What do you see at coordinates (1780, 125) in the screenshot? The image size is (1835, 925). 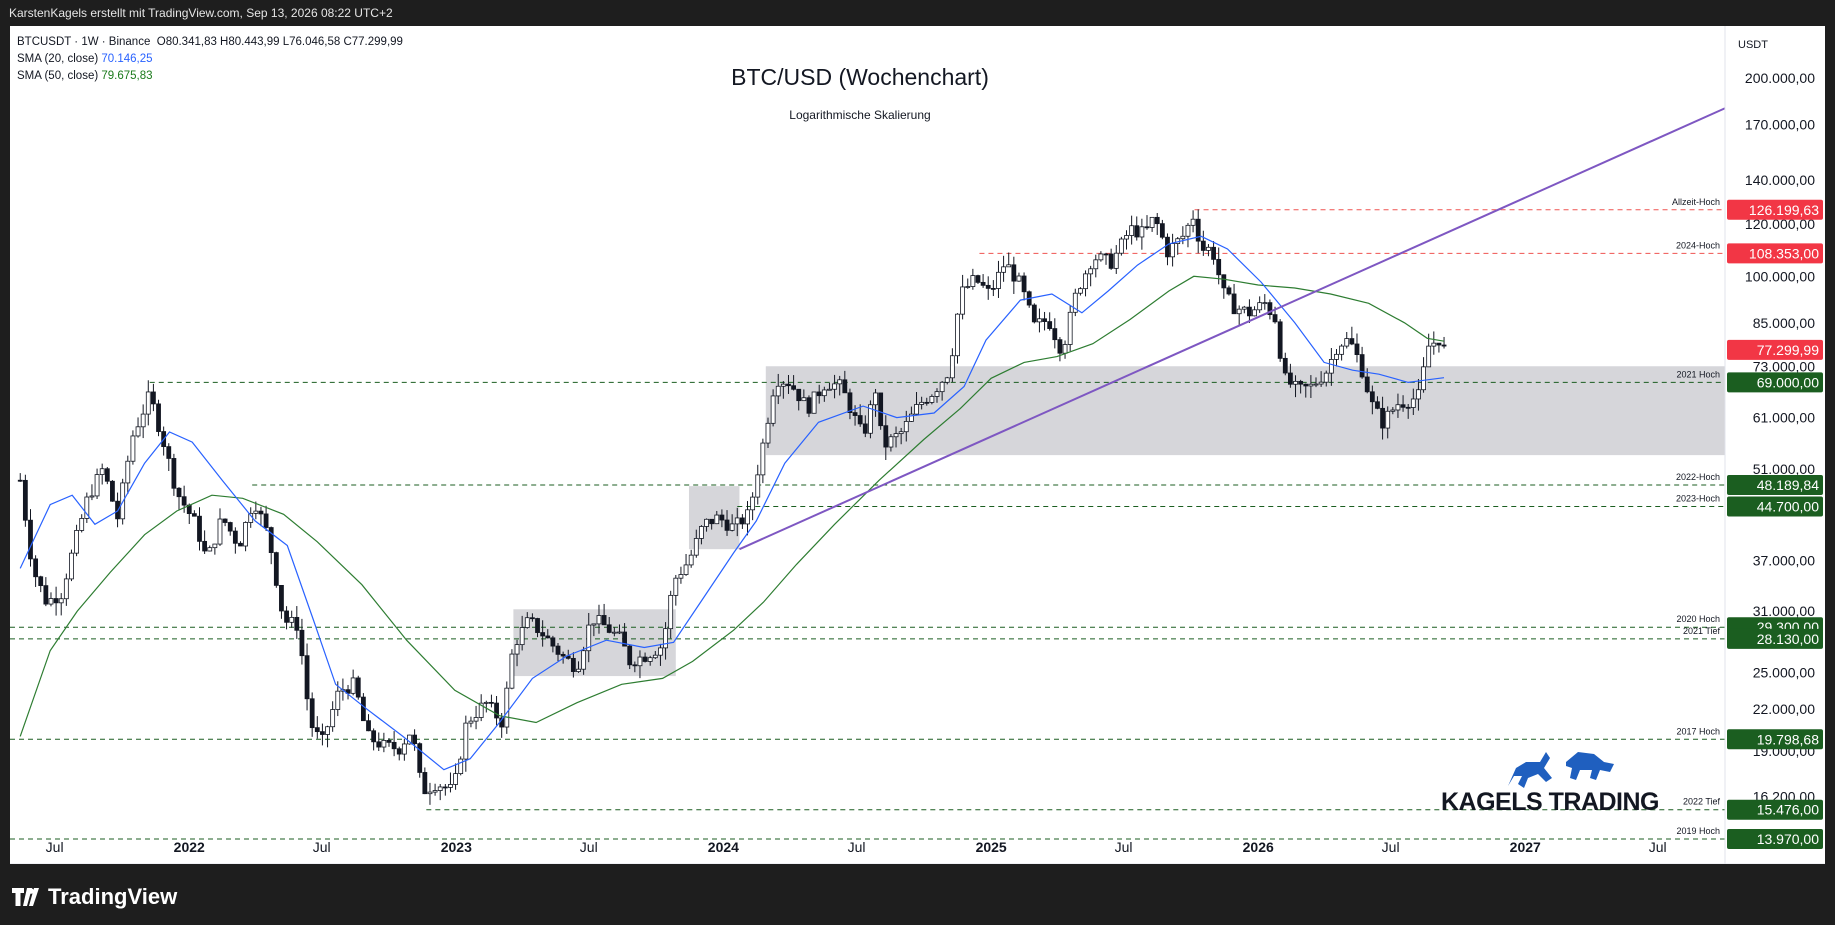 I see `price-tick-label: 170.000,00` at bounding box center [1780, 125].